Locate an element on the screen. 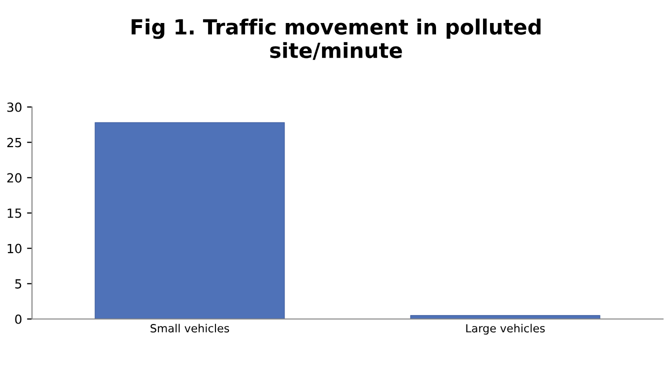 The height and width of the screenshot is (372, 672). x-tick-label: Large vehicles is located at coordinates (505, 329).